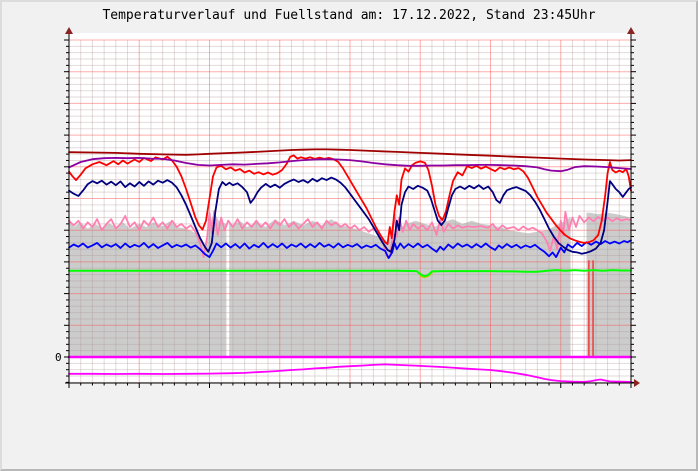  I want to click on series-vl-heizung, so click(350, 234).